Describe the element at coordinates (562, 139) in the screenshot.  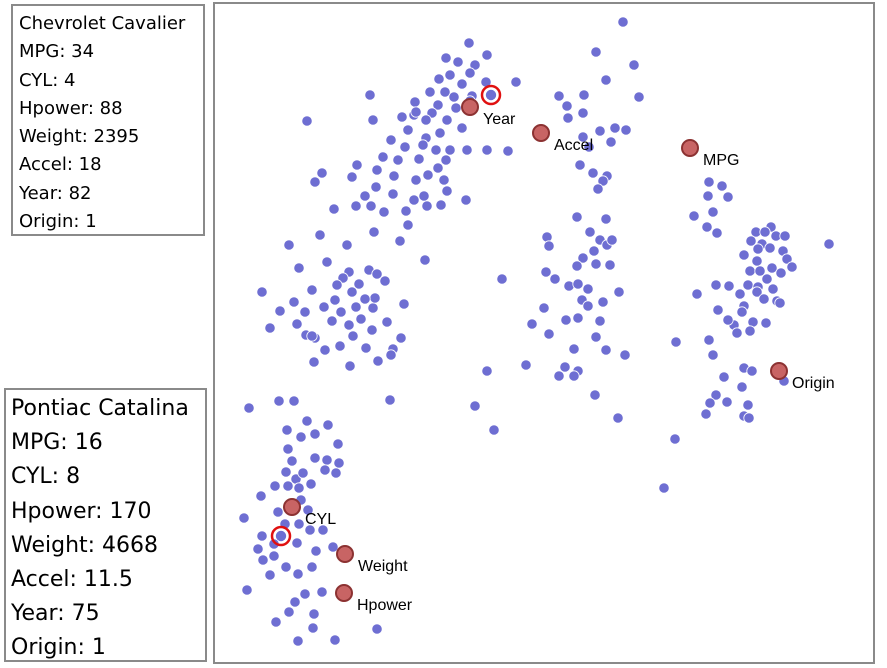
I see `anchor-accel: Accel` at that location.